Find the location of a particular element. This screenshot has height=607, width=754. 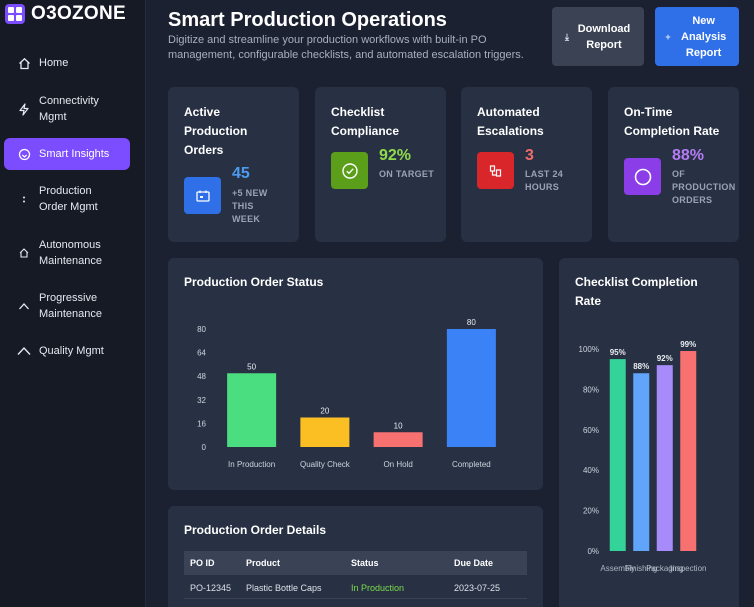

kpi-value: 92% is located at coordinates (395, 155).